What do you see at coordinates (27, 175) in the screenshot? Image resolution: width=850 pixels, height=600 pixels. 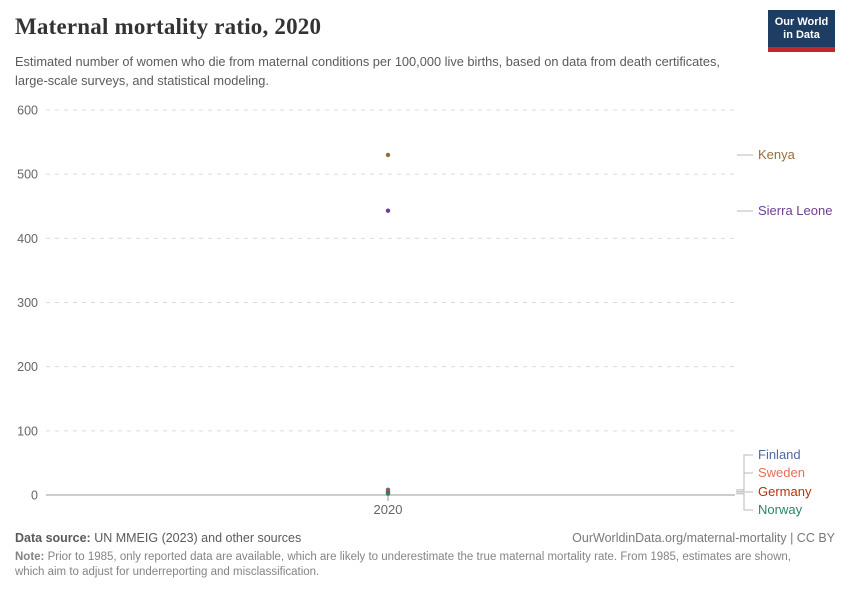 I see `y-tick-label-500: 500` at bounding box center [27, 175].